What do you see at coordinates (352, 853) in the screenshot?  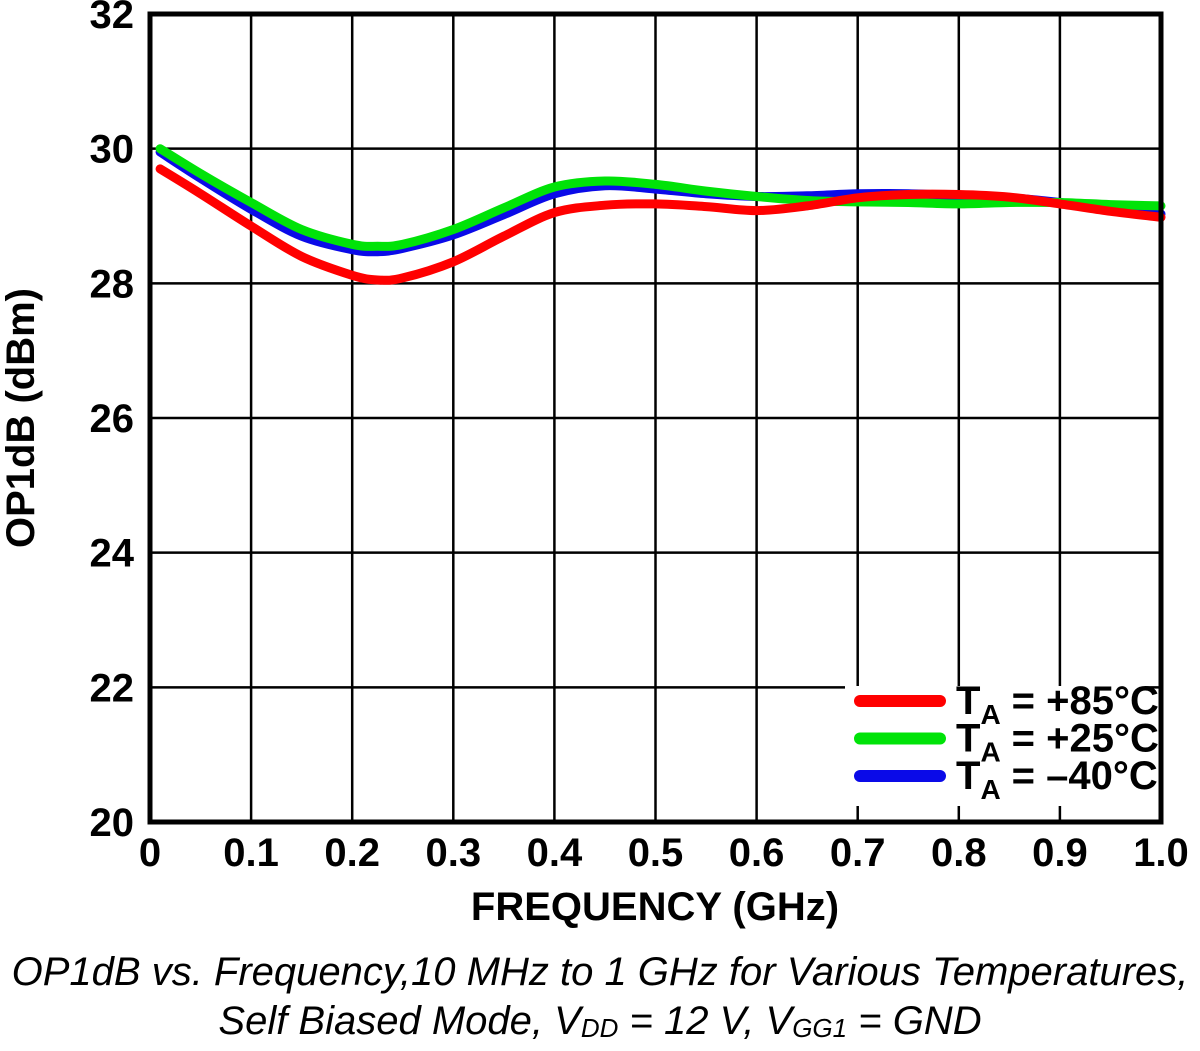 I see `x-tick-label: 0.2` at bounding box center [352, 853].